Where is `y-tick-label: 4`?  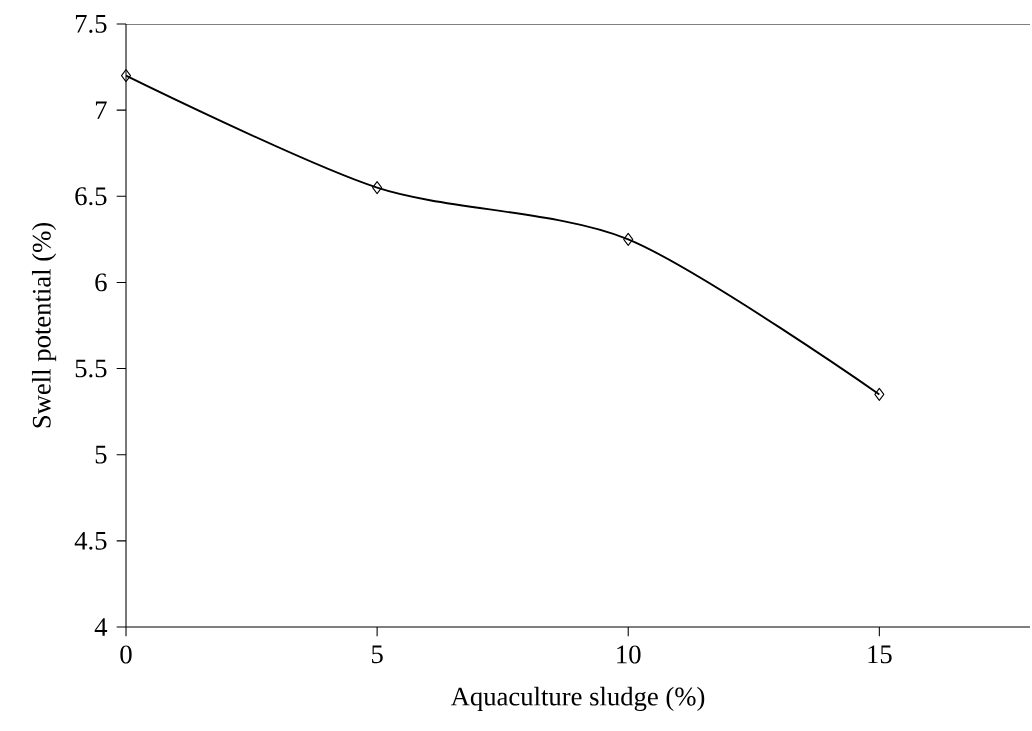
y-tick-label: 4 is located at coordinates (101, 627).